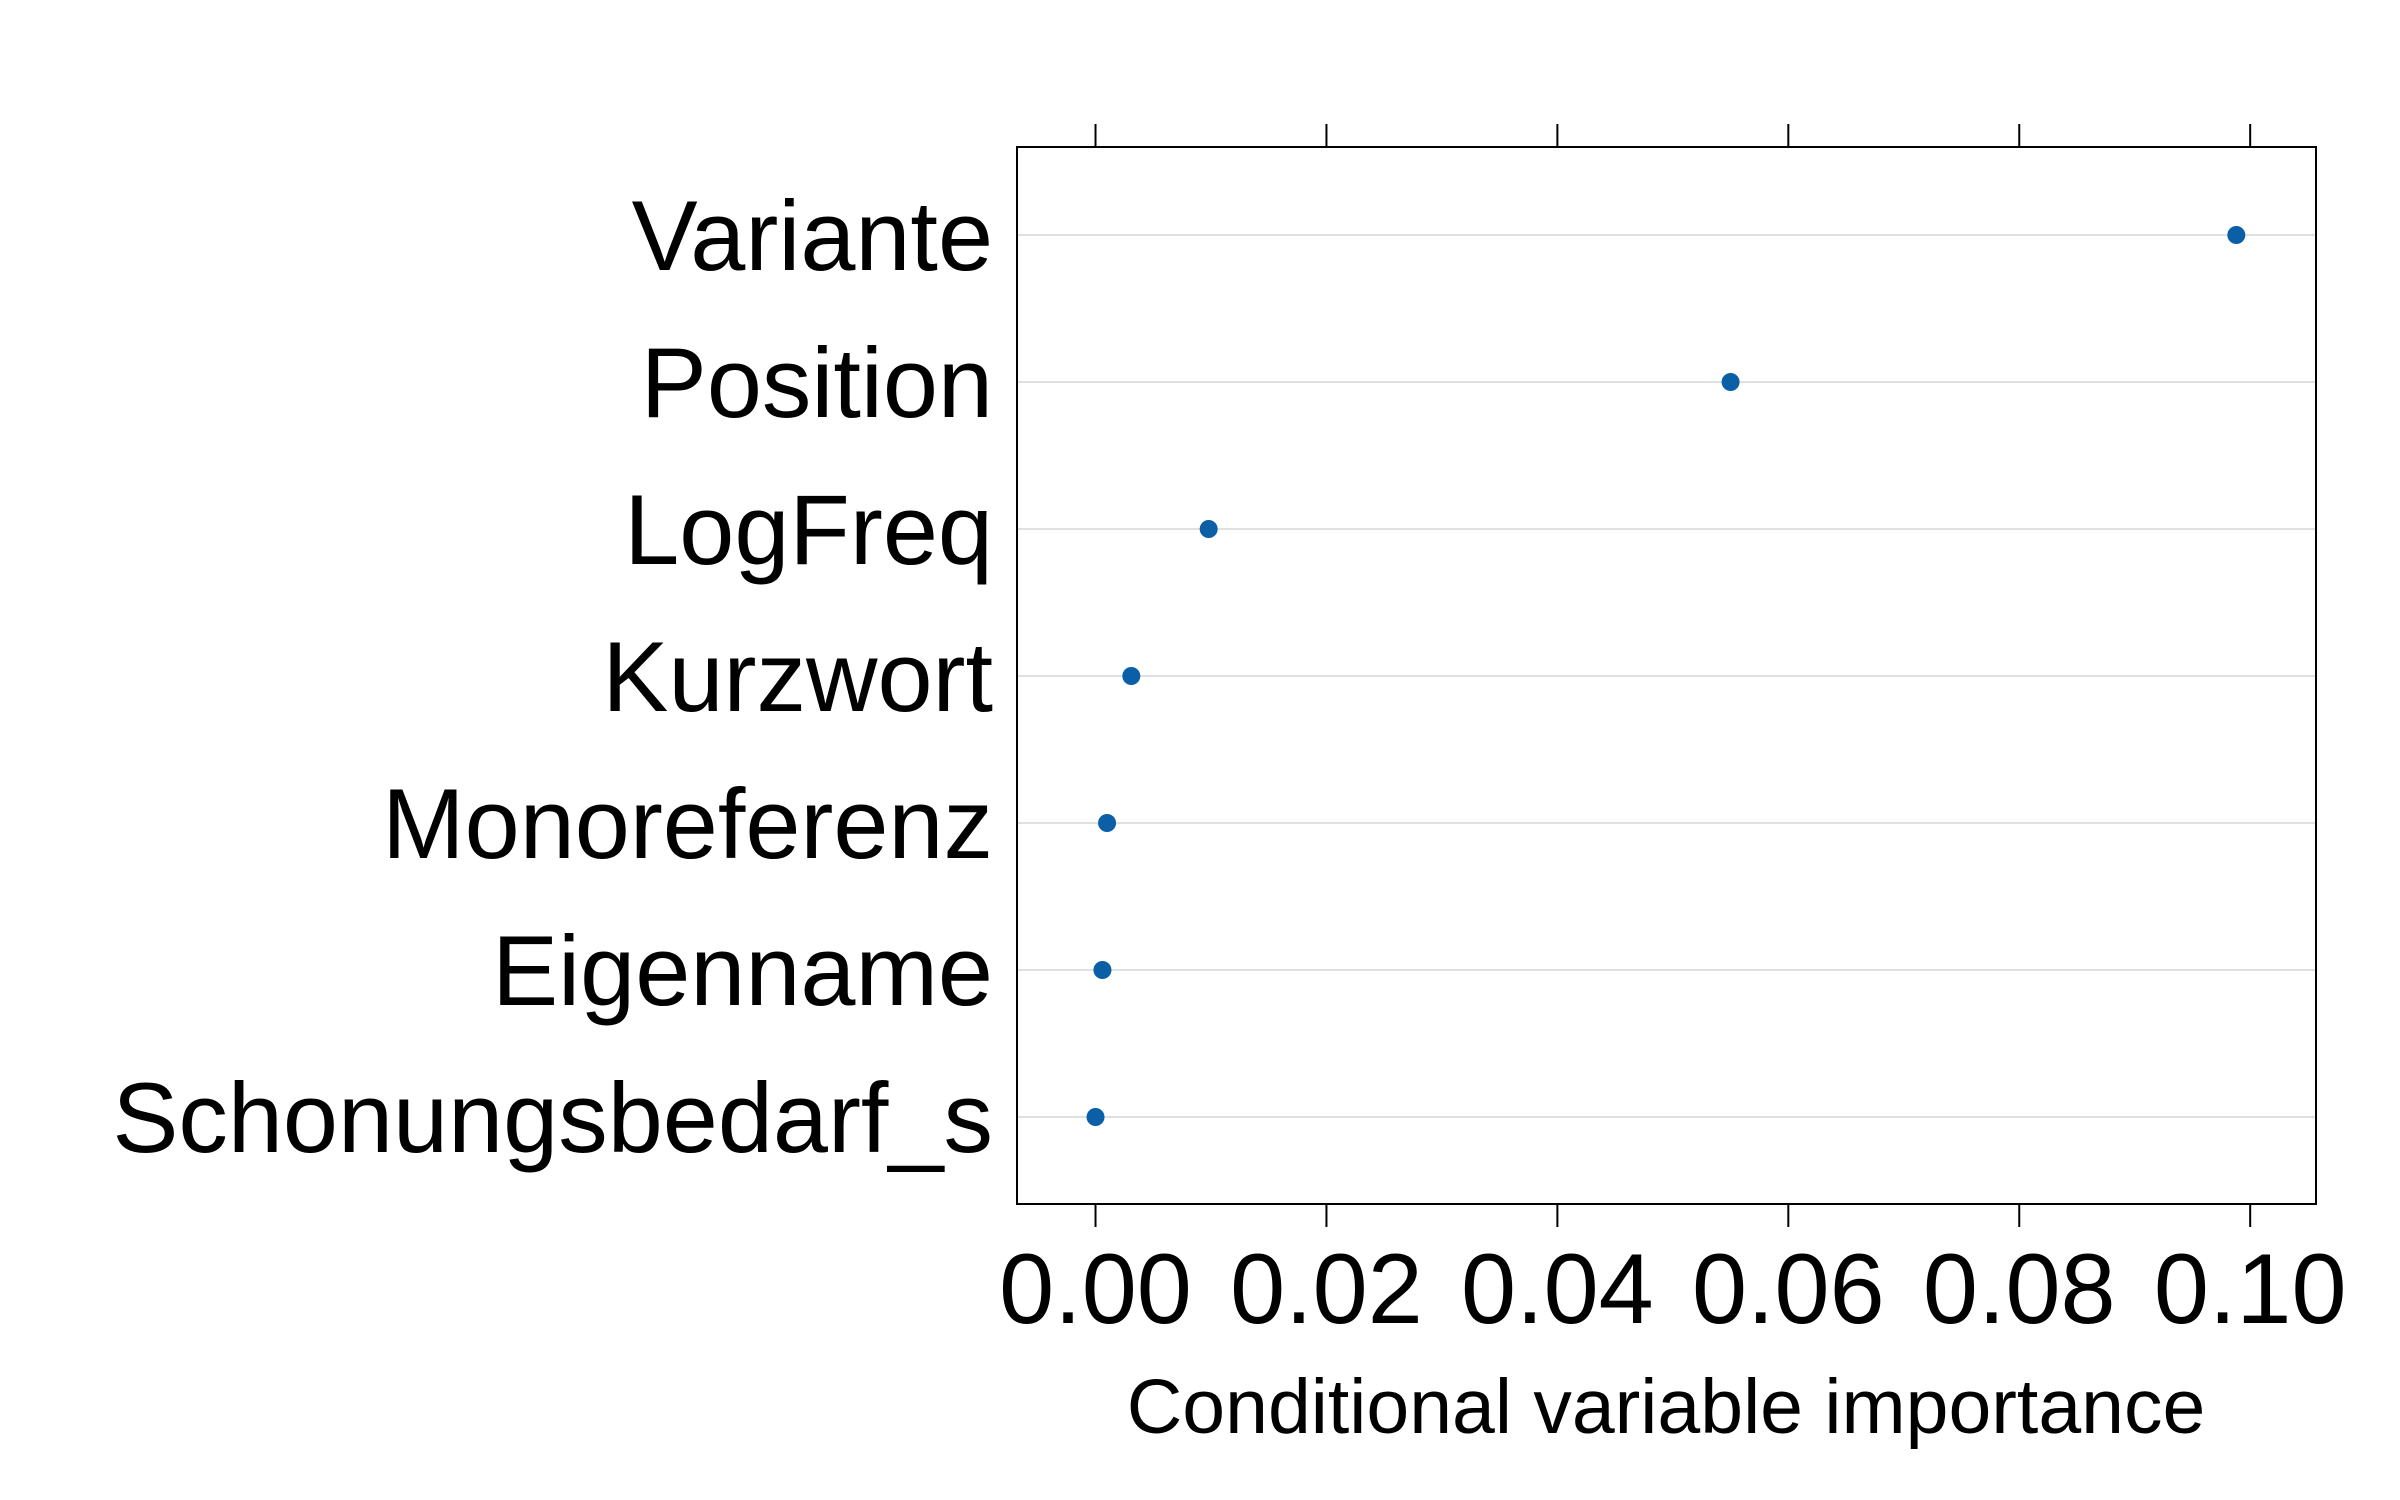 This screenshot has height=1500, width=2400. Describe the element at coordinates (552, 1117) in the screenshot. I see `category-label: Schonungsbedarf_s` at that location.